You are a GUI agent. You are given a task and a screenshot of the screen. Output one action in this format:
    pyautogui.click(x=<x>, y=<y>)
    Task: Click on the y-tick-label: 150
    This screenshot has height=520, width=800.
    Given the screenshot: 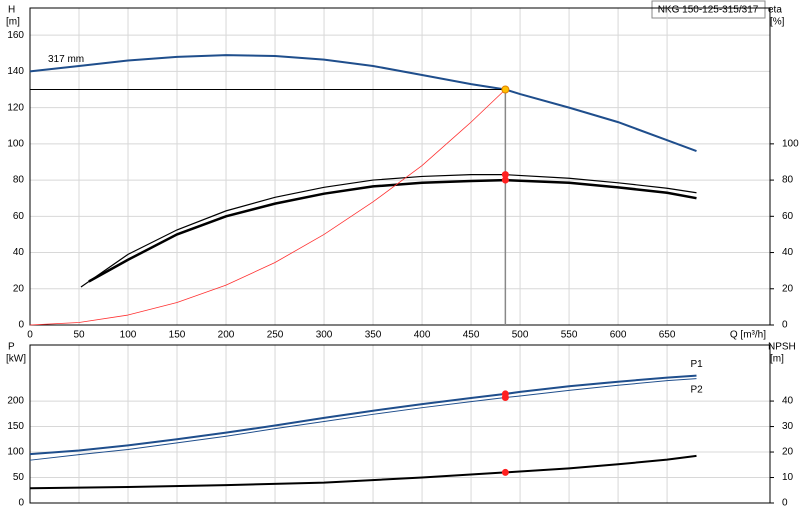 What is the action you would take?
    pyautogui.click(x=15, y=426)
    